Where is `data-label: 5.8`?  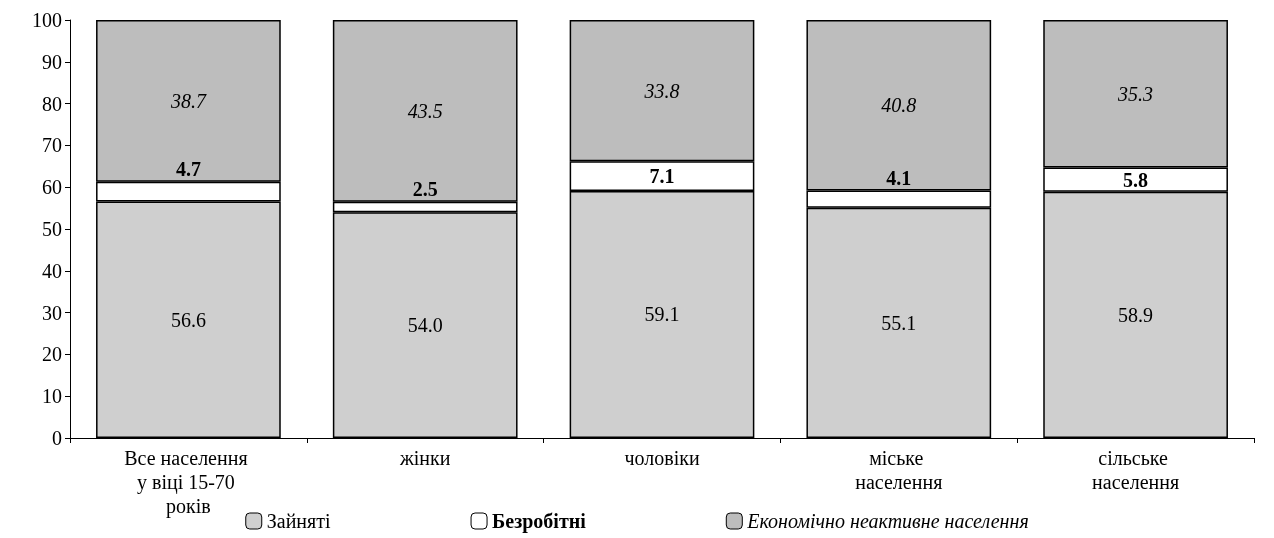
data-label: 5.8 is located at coordinates (1136, 179).